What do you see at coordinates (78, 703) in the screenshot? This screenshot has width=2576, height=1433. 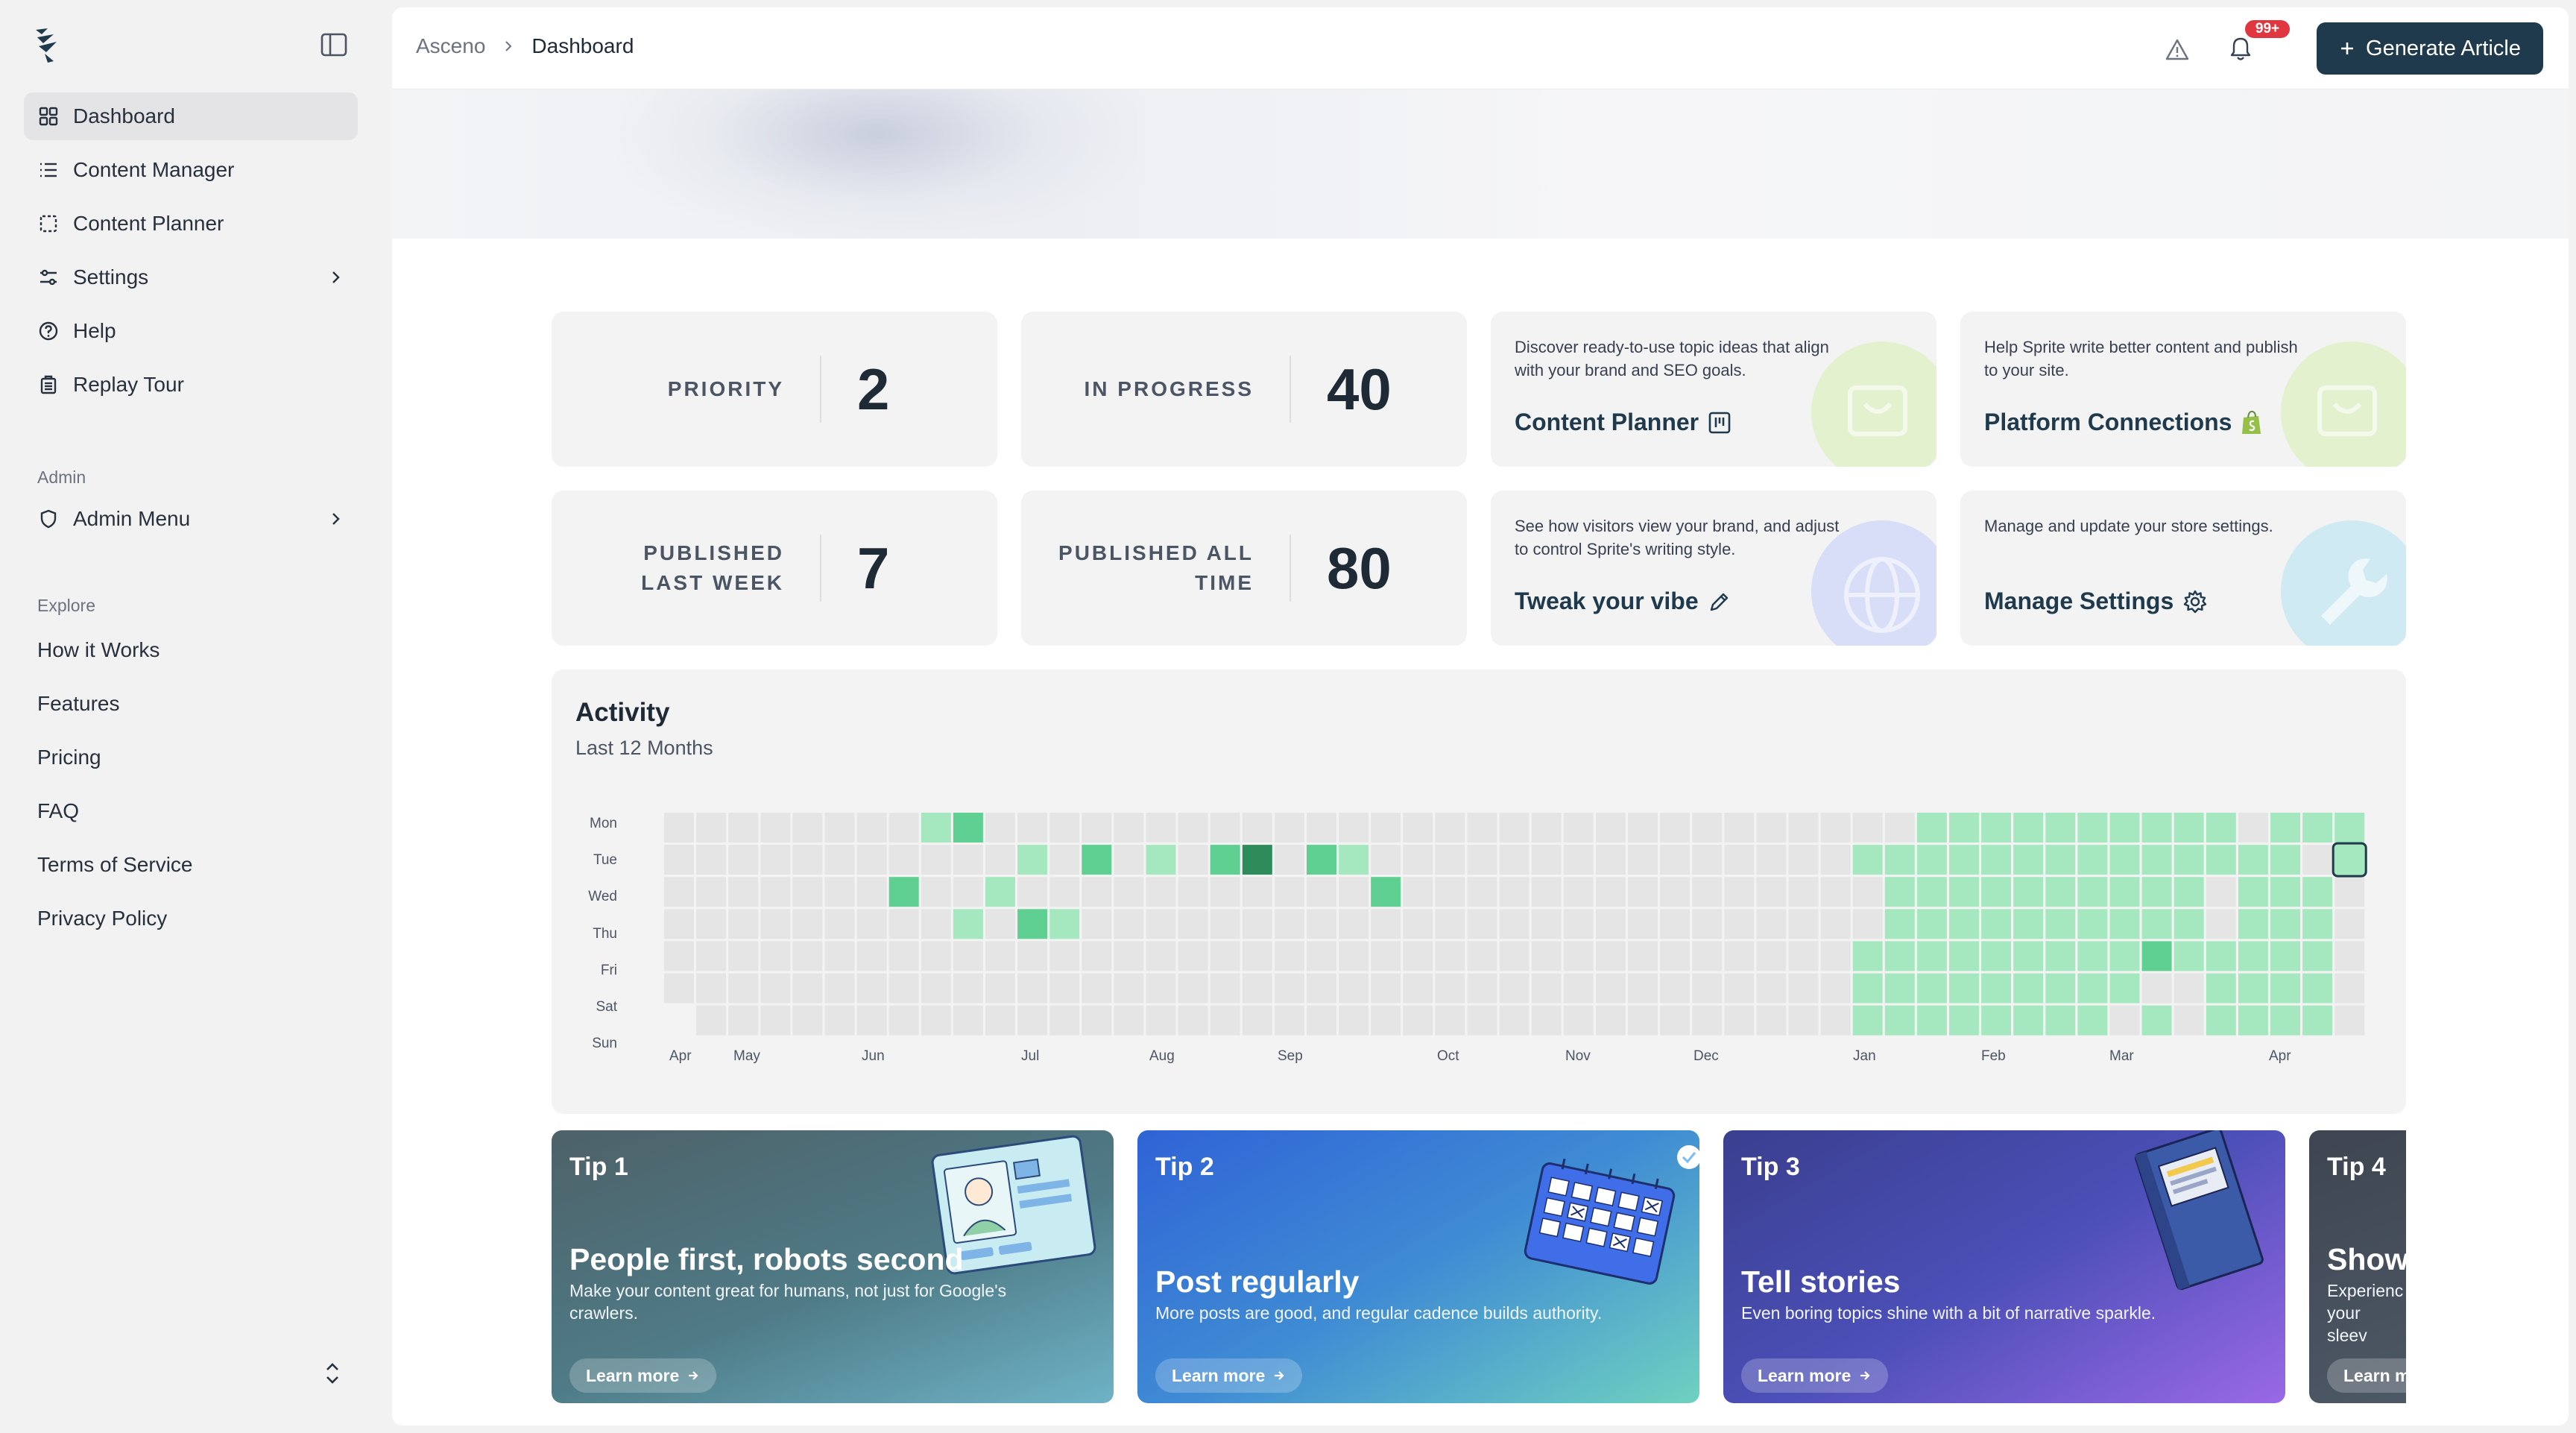 I see `explore-link-features: Features` at bounding box center [78, 703].